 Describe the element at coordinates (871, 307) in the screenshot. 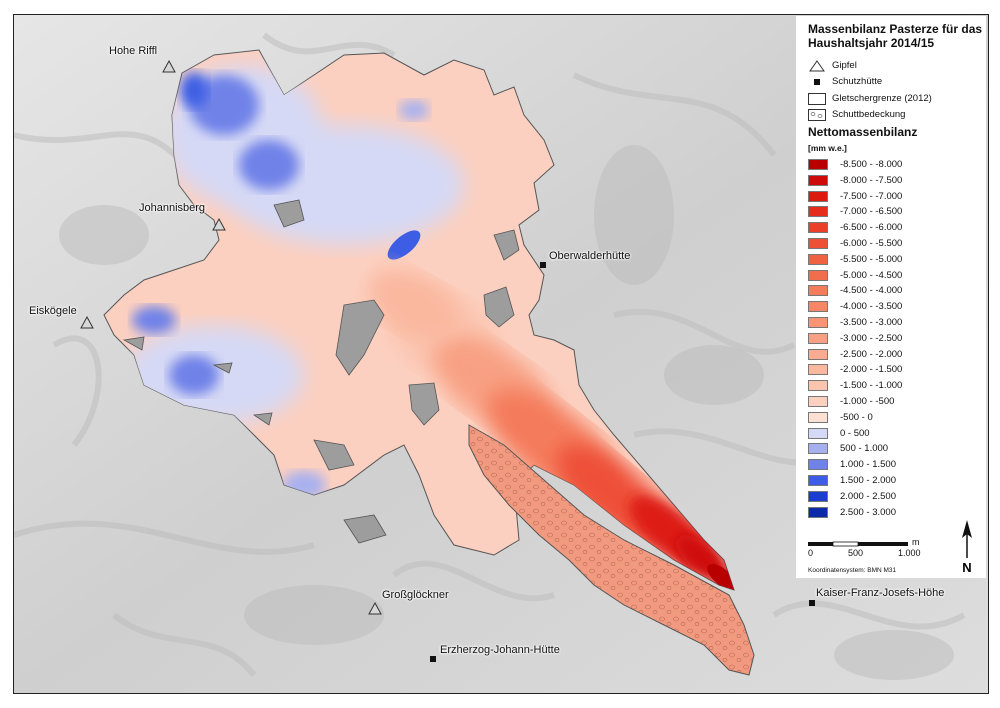

I see `balance-class-label: -4.000 - -3.500` at that location.